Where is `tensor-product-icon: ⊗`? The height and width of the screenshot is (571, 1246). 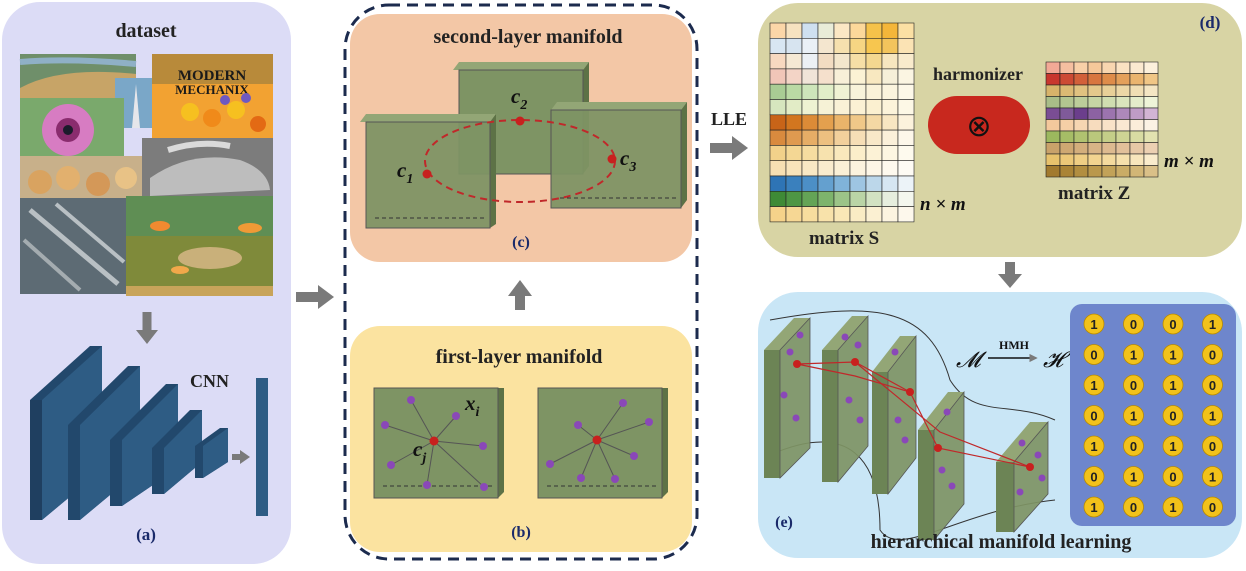 tensor-product-icon: ⊗ is located at coordinates (978, 126).